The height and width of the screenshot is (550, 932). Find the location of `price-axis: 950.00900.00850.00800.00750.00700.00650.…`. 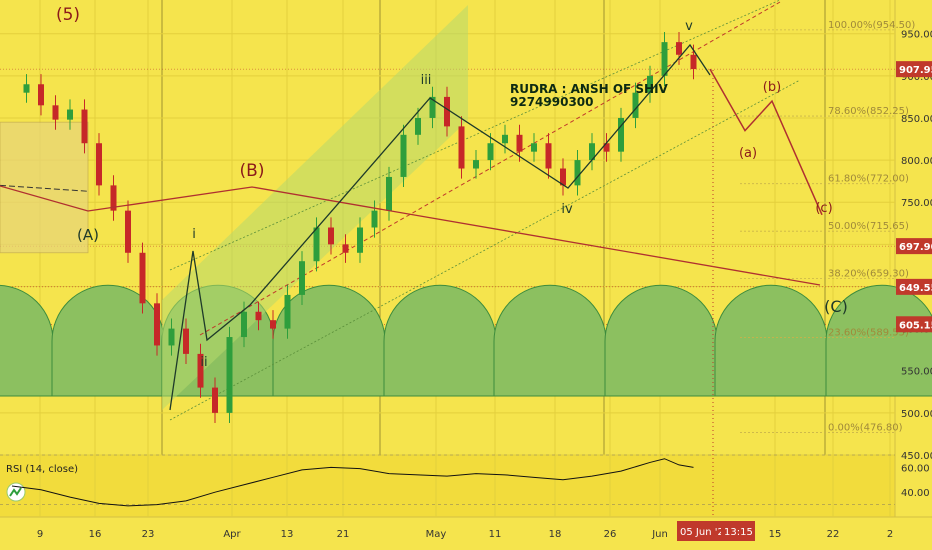

price-axis: 950.00900.00850.00800.00750.00700.00650.… is located at coordinates (914, 246).